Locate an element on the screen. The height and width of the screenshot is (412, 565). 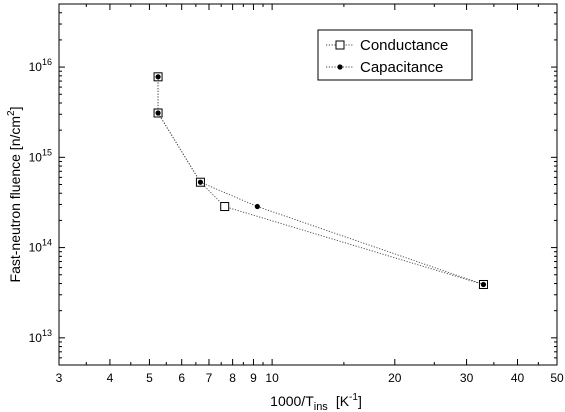
y-axis-label: Fast-neutron fluence [n/cm2] is located at coordinates (14, 195).